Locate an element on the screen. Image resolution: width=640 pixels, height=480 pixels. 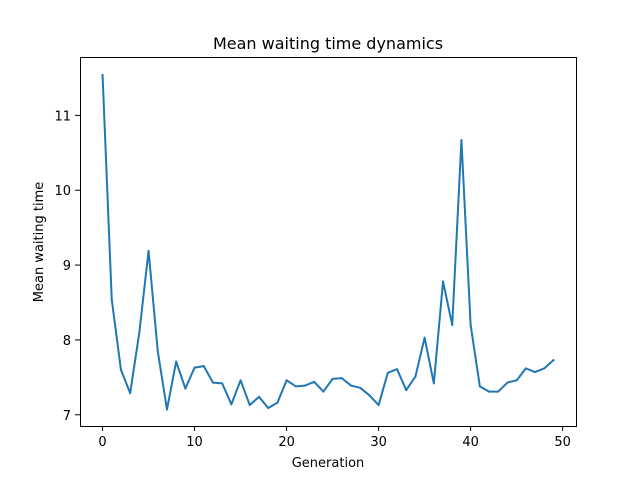
y-tick-label: 10 is located at coordinates (62, 191).